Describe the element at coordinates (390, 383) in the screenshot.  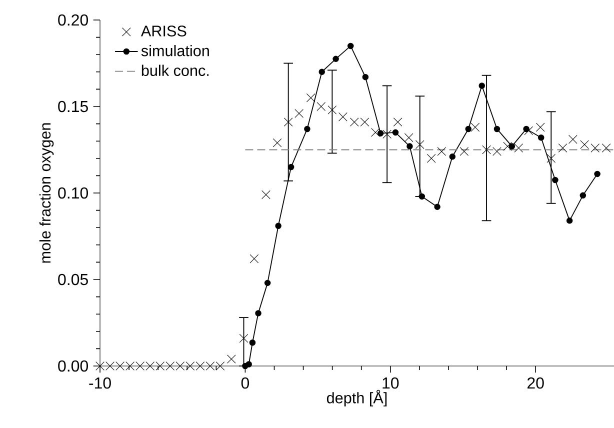
I see `x-tick-label: 10` at that location.